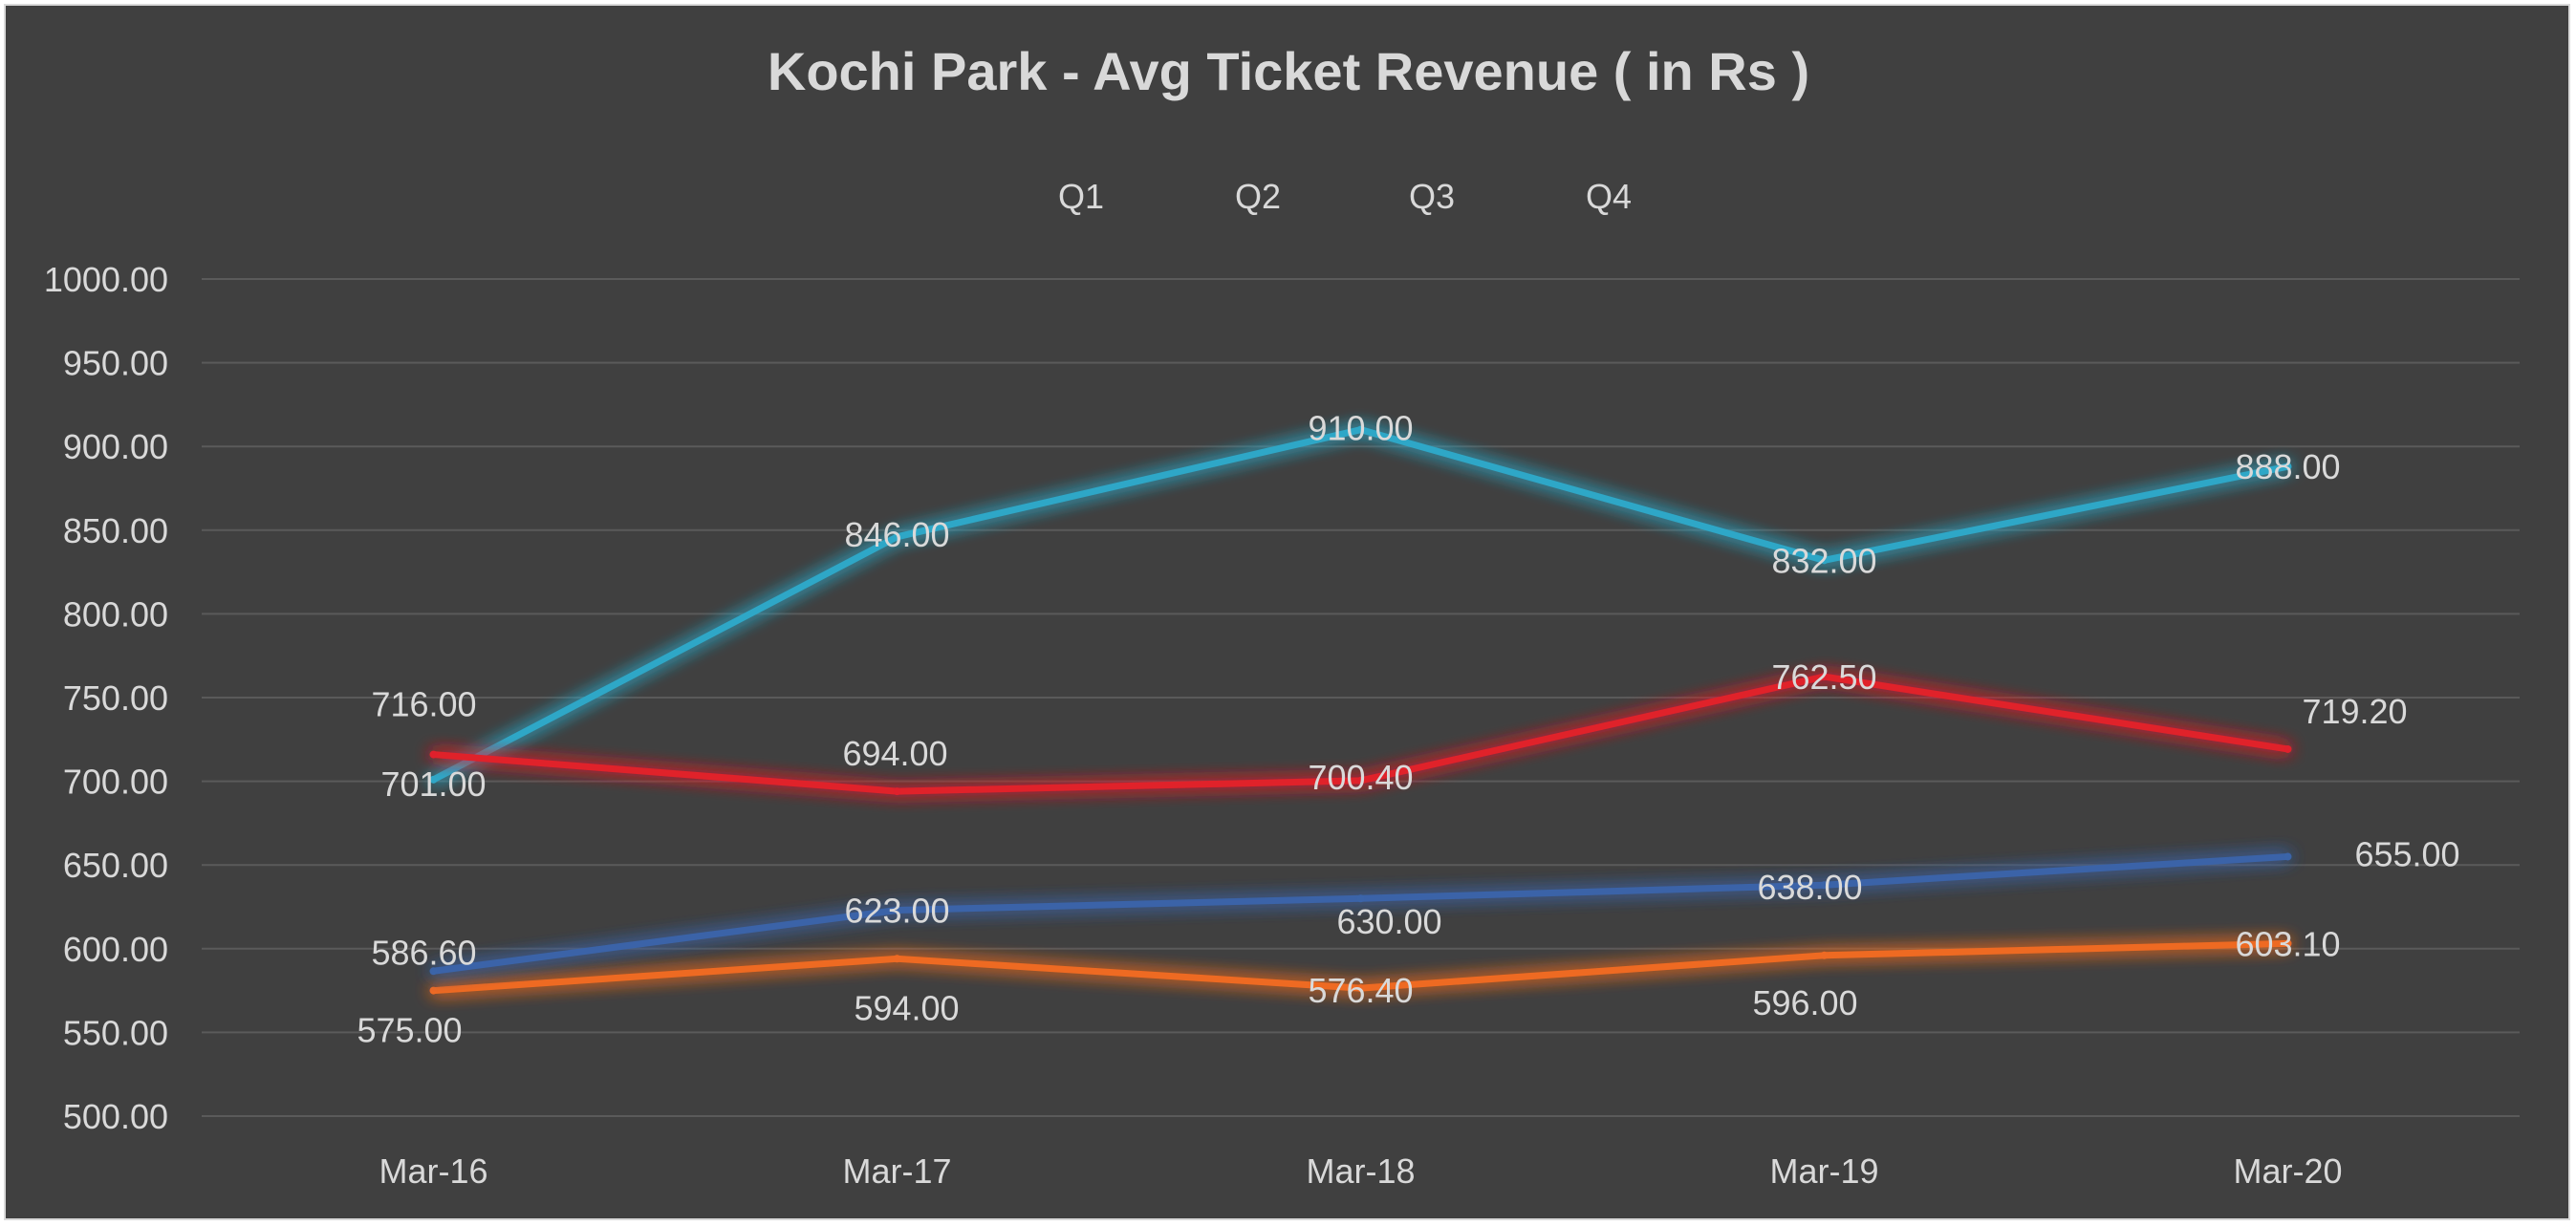 Image resolution: width=2576 pixels, height=1226 pixels. Describe the element at coordinates (410, 1031) in the screenshot. I see `data-label-q3: 575.00` at that location.